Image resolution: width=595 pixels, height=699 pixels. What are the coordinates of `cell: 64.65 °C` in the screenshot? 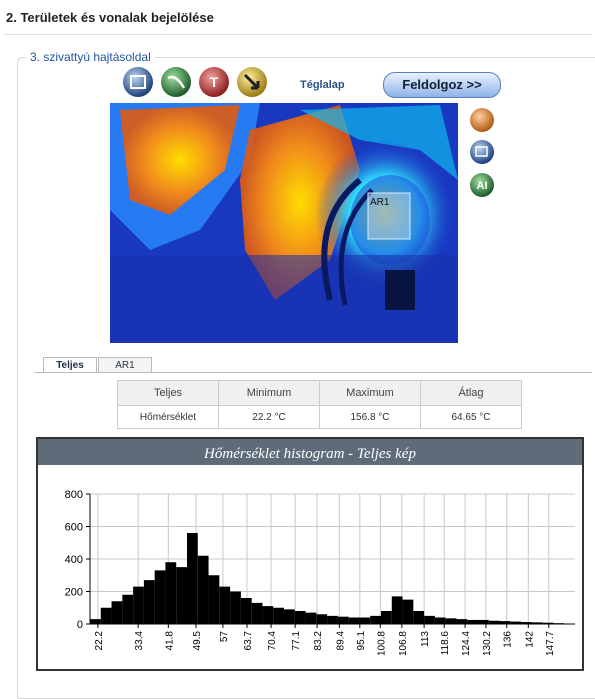 It's located at (471, 417).